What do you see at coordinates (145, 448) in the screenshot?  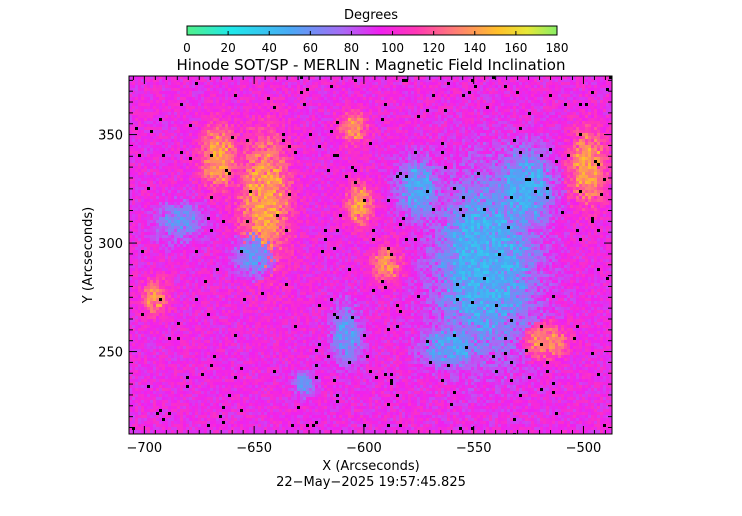 I see `x-tick-label: −700` at bounding box center [145, 448].